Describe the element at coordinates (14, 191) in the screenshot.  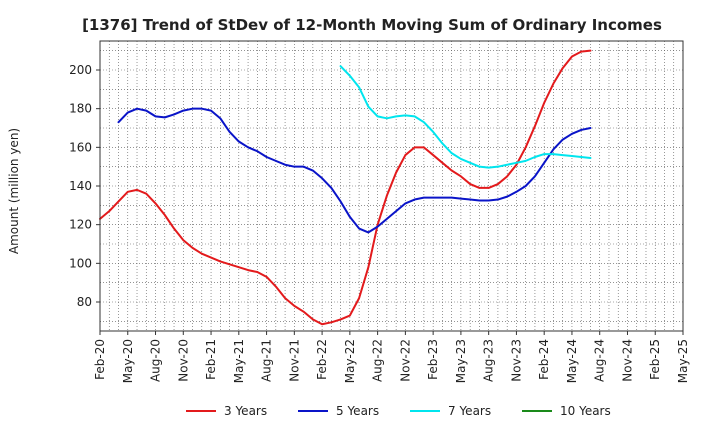
I see `y-axis-label: Amount (million yen)` at that location.